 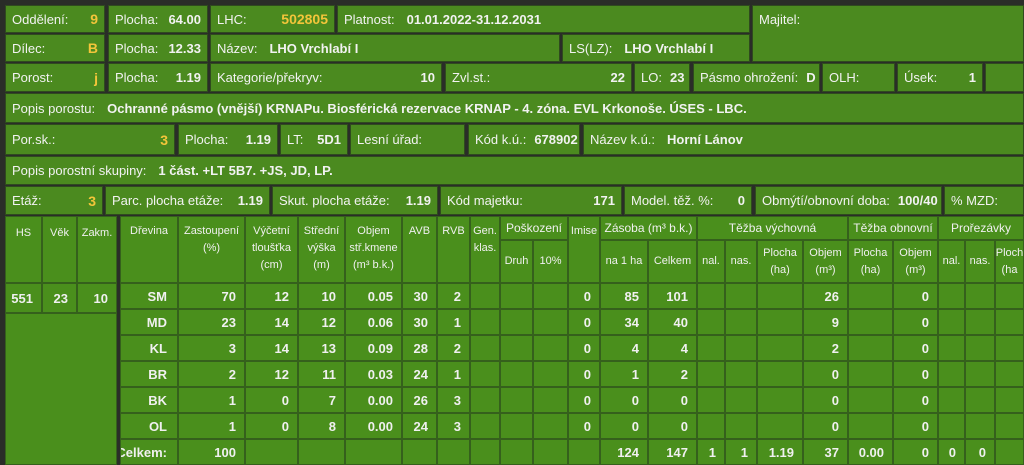 I want to click on column-header: Objem stř.kmene (m³ b.k.), so click(x=373, y=249).